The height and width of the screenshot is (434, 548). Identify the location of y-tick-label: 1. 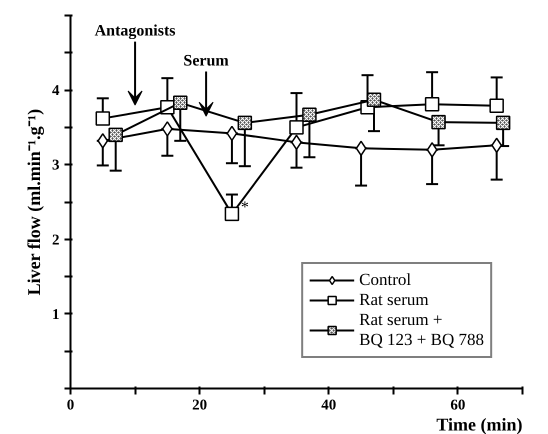
(56, 314).